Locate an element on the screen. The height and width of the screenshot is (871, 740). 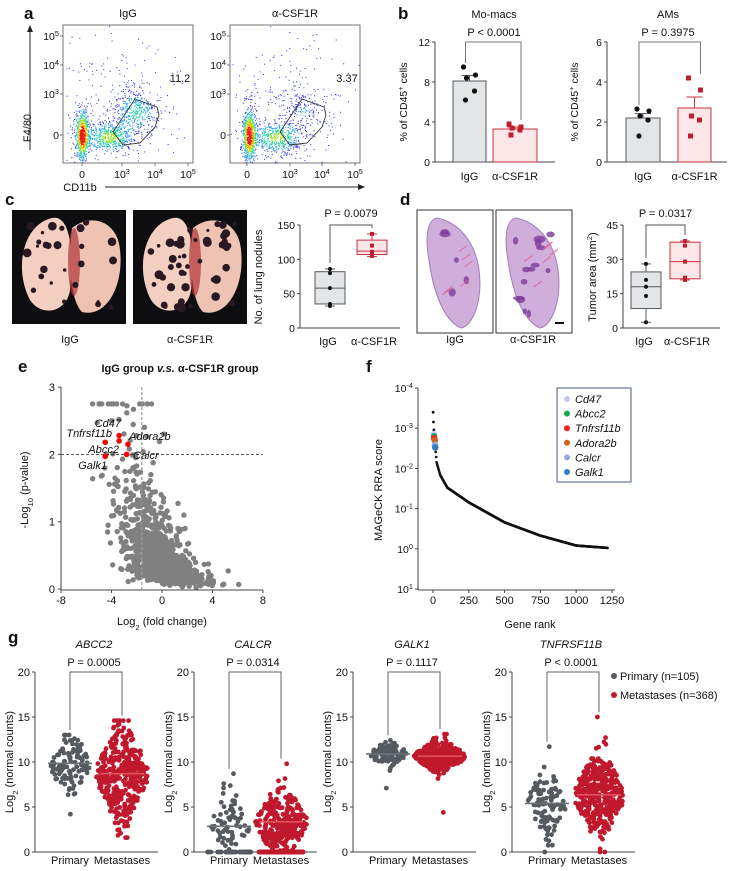
y-tick-label: 0 is located at coordinates (427, 163).